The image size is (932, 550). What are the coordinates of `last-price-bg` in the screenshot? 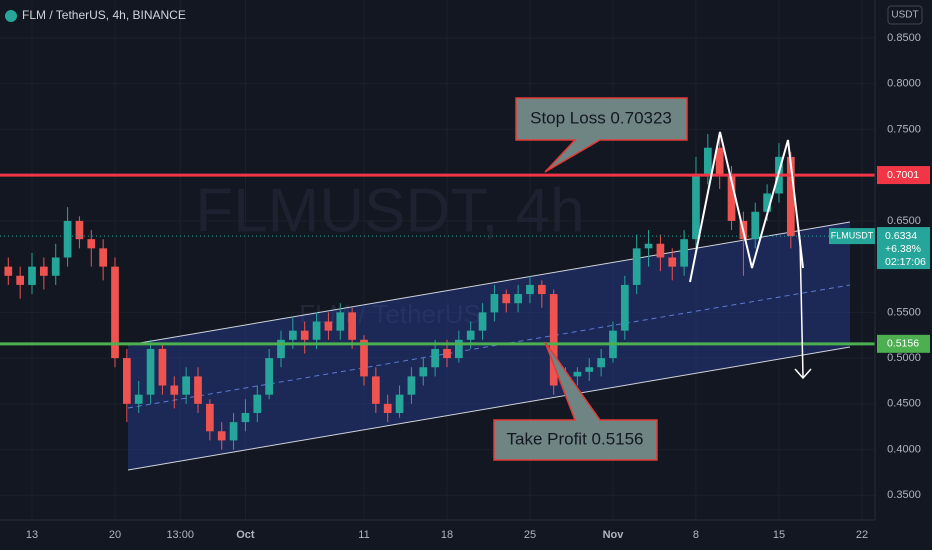 It's located at (903, 248).